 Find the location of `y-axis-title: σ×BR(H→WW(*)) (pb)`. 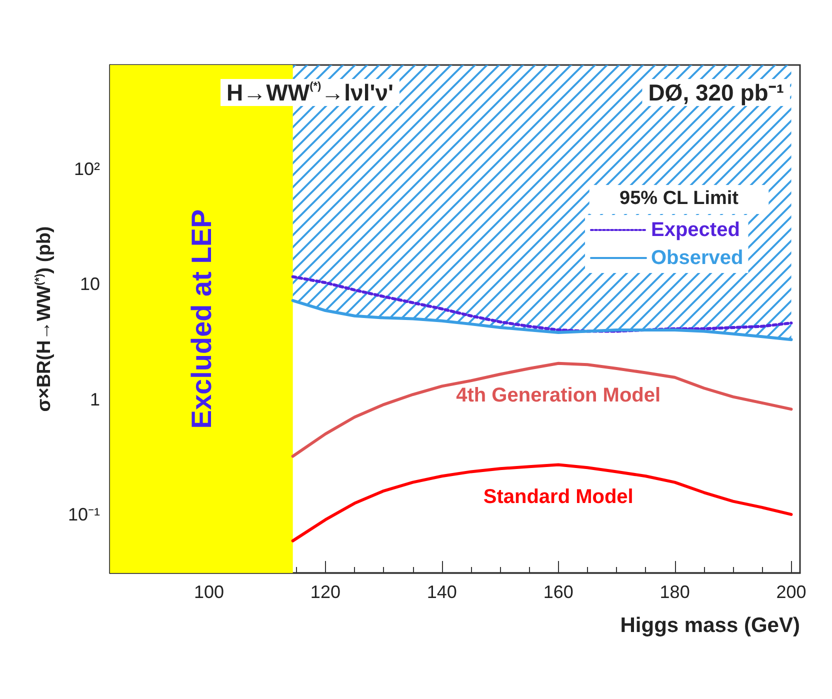

y-axis-title: σ×BR(H→WW(*)) (pb) is located at coordinates (44, 319).